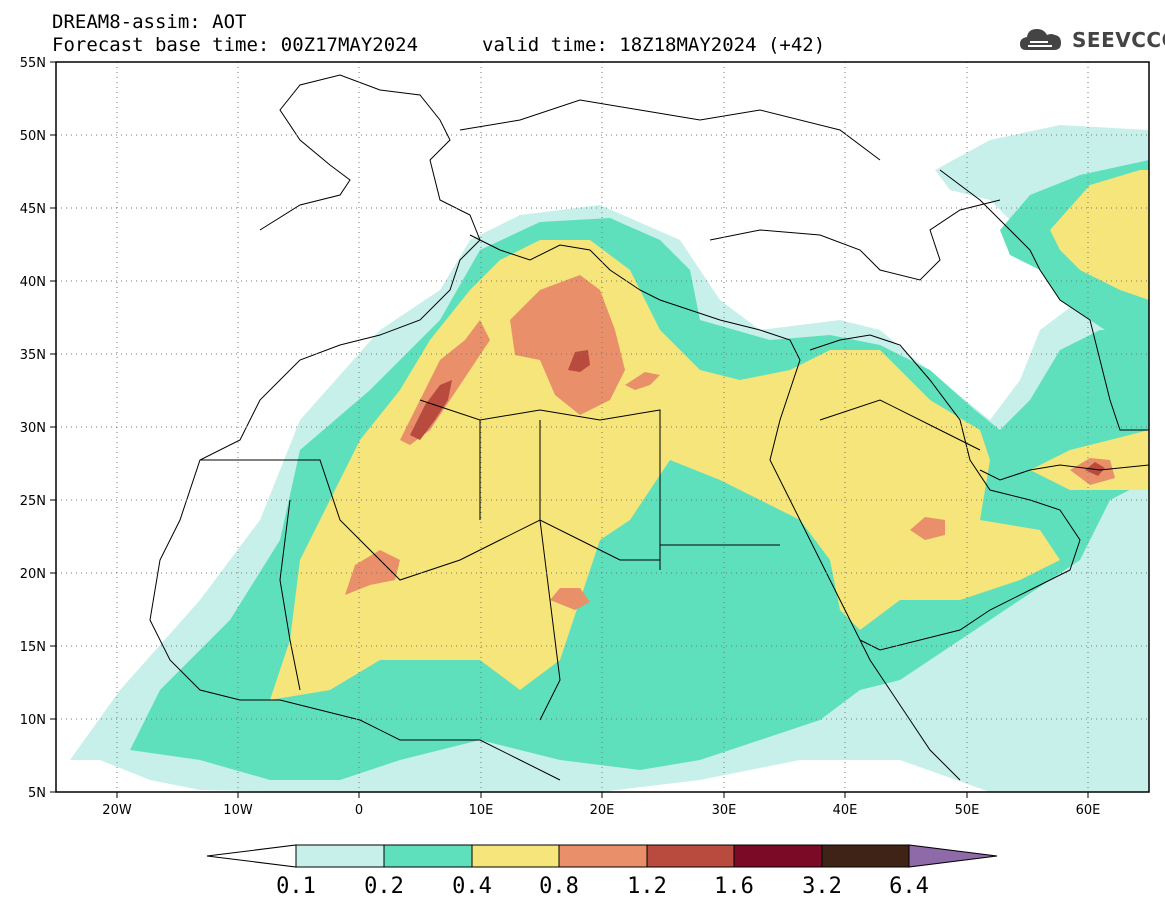  I want to click on colorbar-label: 0.4, so click(472, 886).